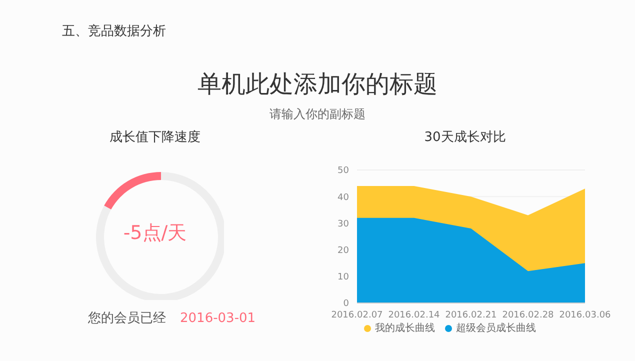 Image resolution: width=635 pixels, height=361 pixels. Describe the element at coordinates (585, 315) in the screenshot. I see `x-tick-label: 2016.03.06` at that location.